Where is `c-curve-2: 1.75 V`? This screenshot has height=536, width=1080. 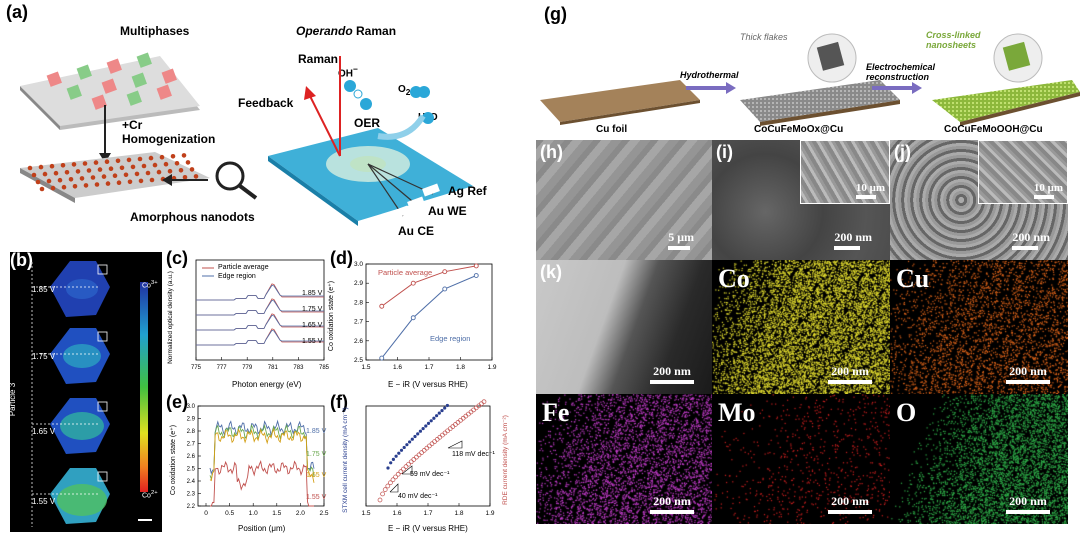
c-curve-2: 1.75 V is located at coordinates (312, 309).